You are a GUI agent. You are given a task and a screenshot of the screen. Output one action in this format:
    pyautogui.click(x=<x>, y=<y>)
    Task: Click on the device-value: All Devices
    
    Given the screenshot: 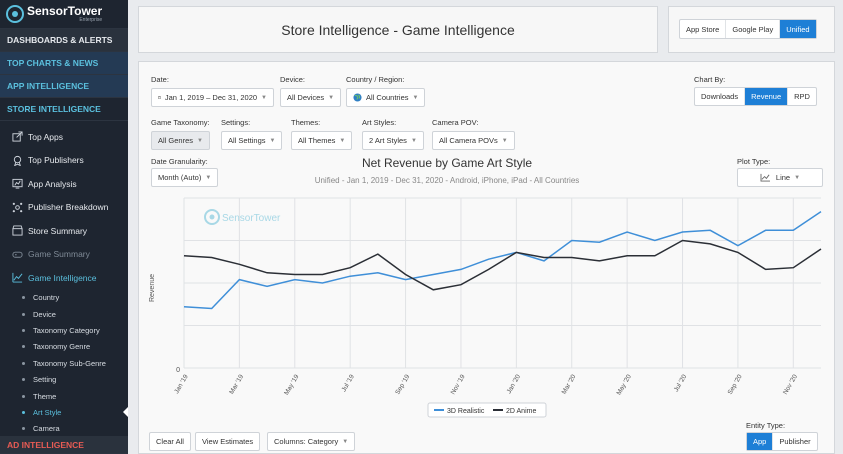 What is the action you would take?
    pyautogui.click(x=306, y=97)
    